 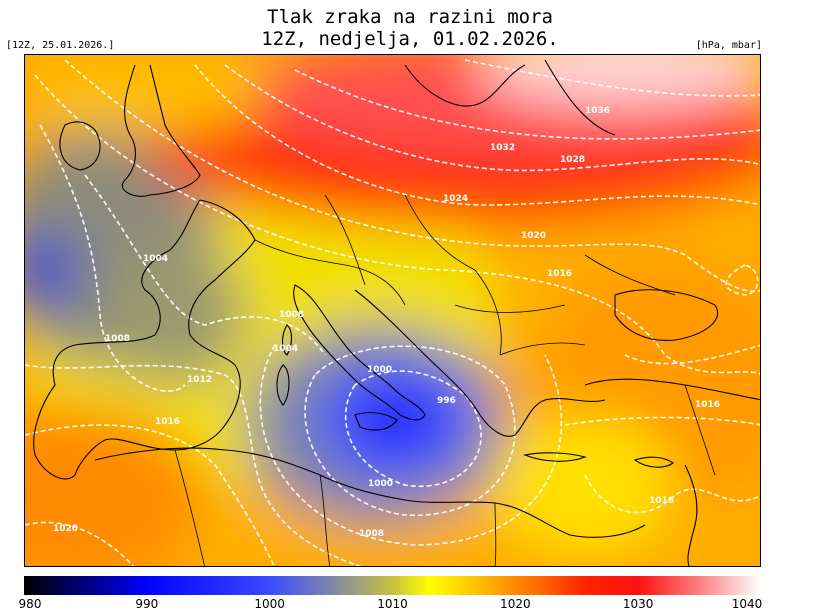 What do you see at coordinates (728, 45) in the screenshot?
I see `units-label: [hPa, mbar]` at bounding box center [728, 45].